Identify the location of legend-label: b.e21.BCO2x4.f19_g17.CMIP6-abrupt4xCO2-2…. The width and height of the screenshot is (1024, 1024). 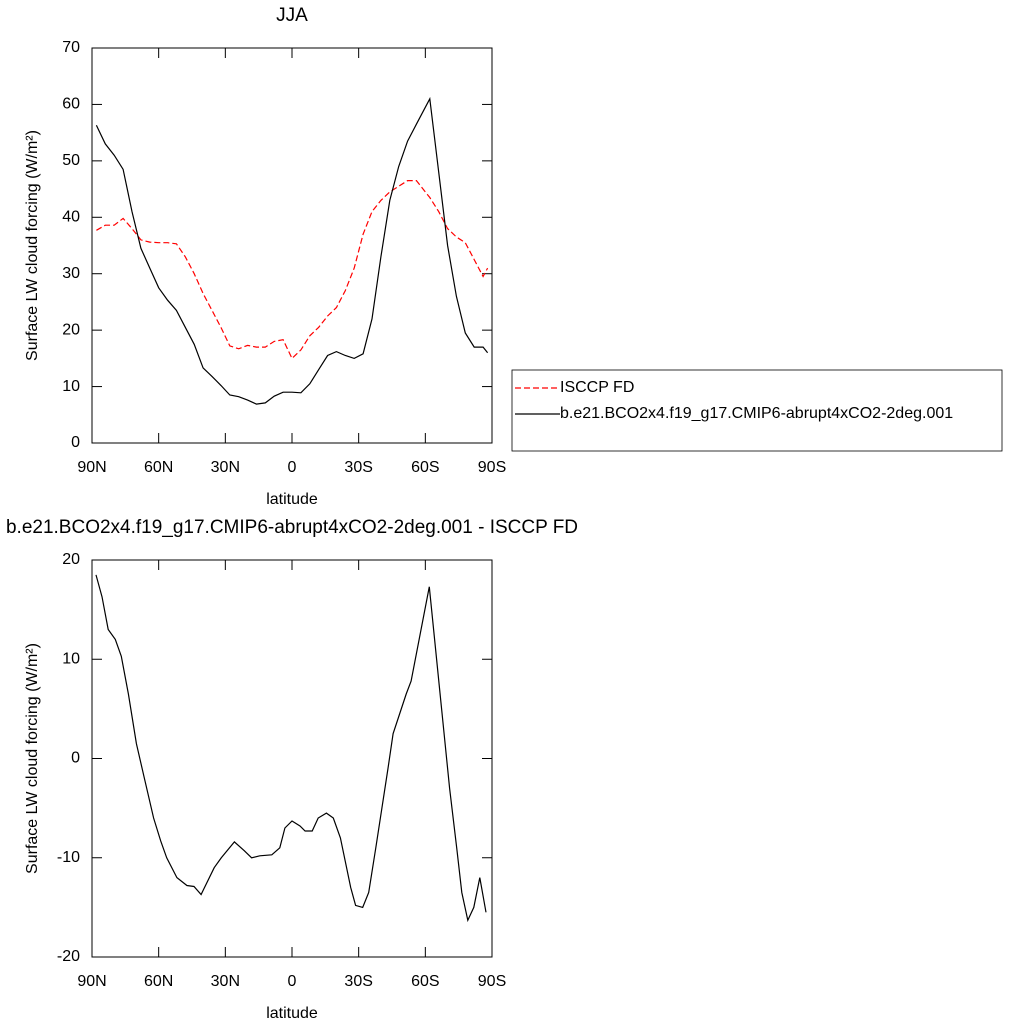
(756, 413).